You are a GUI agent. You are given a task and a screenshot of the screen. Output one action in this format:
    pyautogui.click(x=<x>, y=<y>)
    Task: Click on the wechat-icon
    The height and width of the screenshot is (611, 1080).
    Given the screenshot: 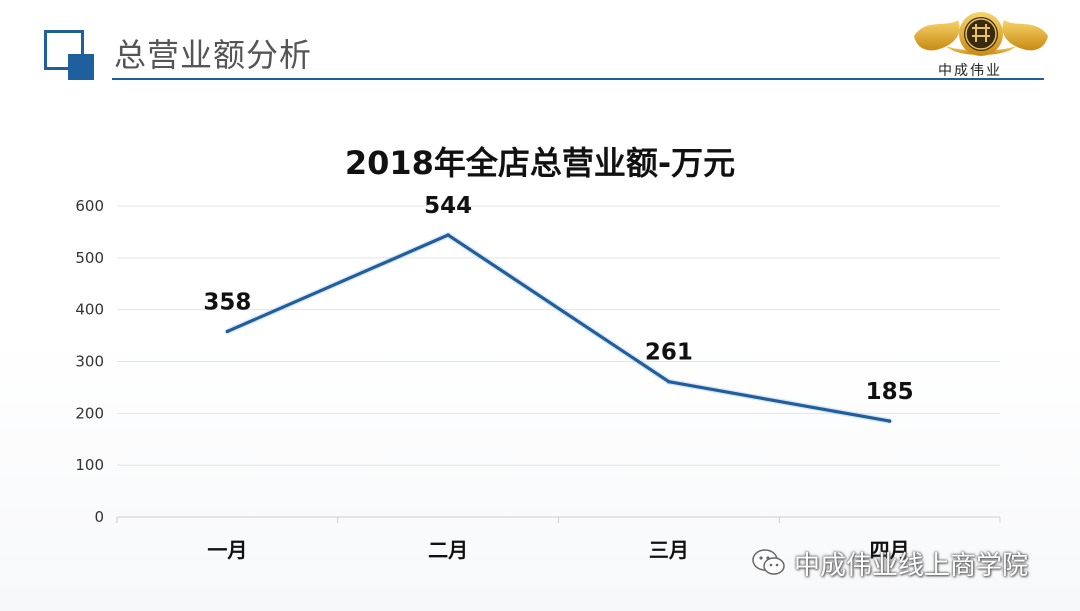 What is the action you would take?
    pyautogui.click(x=768, y=562)
    